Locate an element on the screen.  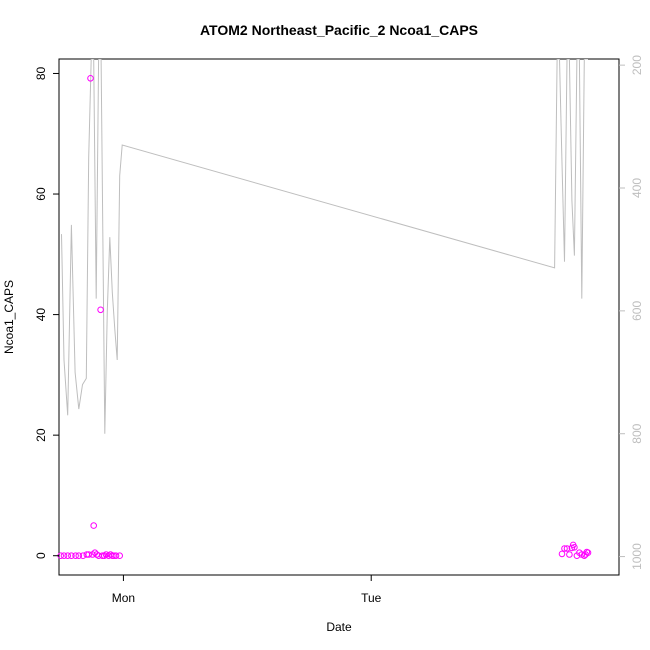
y2-tick-label: 800 is located at coordinates (637, 433).